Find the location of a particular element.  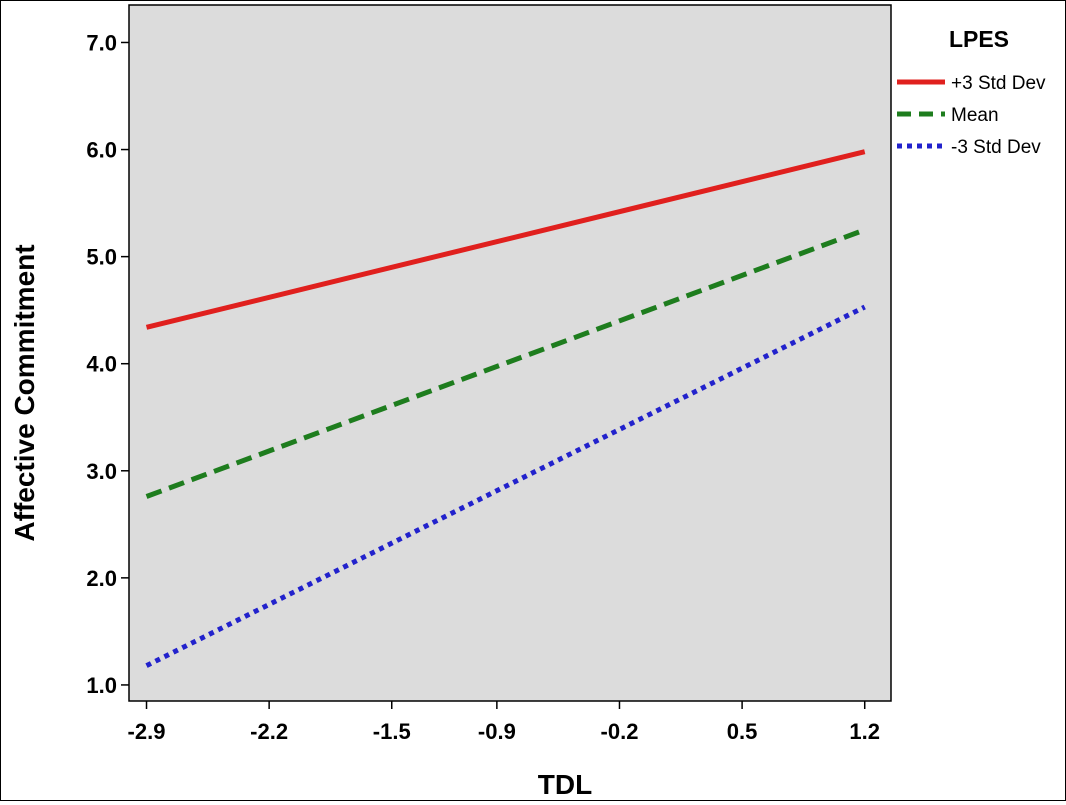

y-tick-label: 7.0 is located at coordinates (101, 42).